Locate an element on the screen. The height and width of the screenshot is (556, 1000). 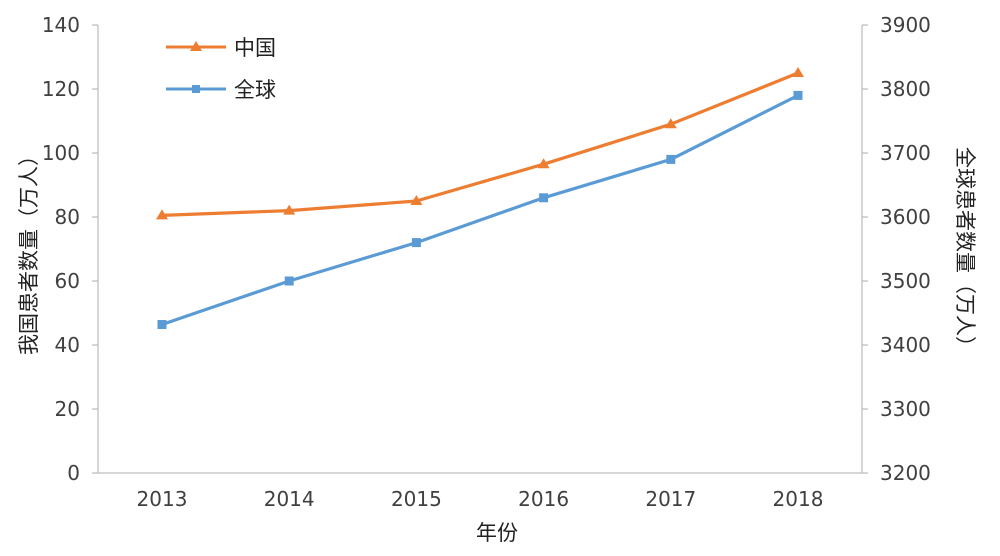
right-y-tick-label: 3400 is located at coordinates (905, 345).